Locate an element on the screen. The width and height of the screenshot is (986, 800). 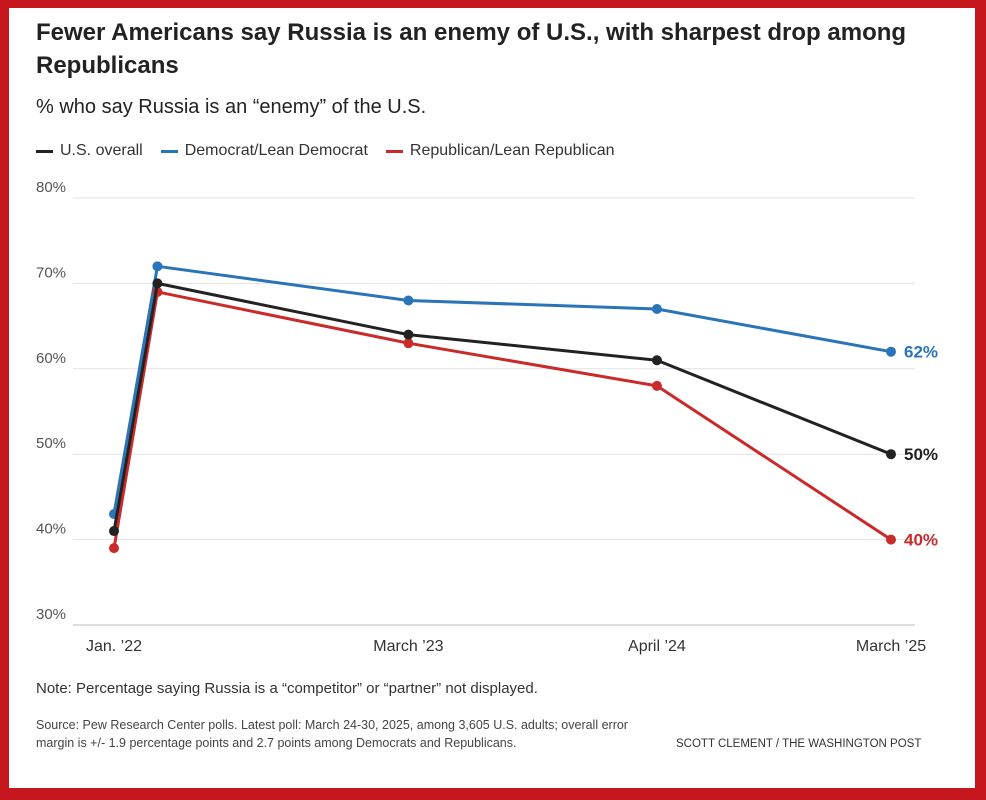
y-tick-label: 40% is located at coordinates (51, 529).